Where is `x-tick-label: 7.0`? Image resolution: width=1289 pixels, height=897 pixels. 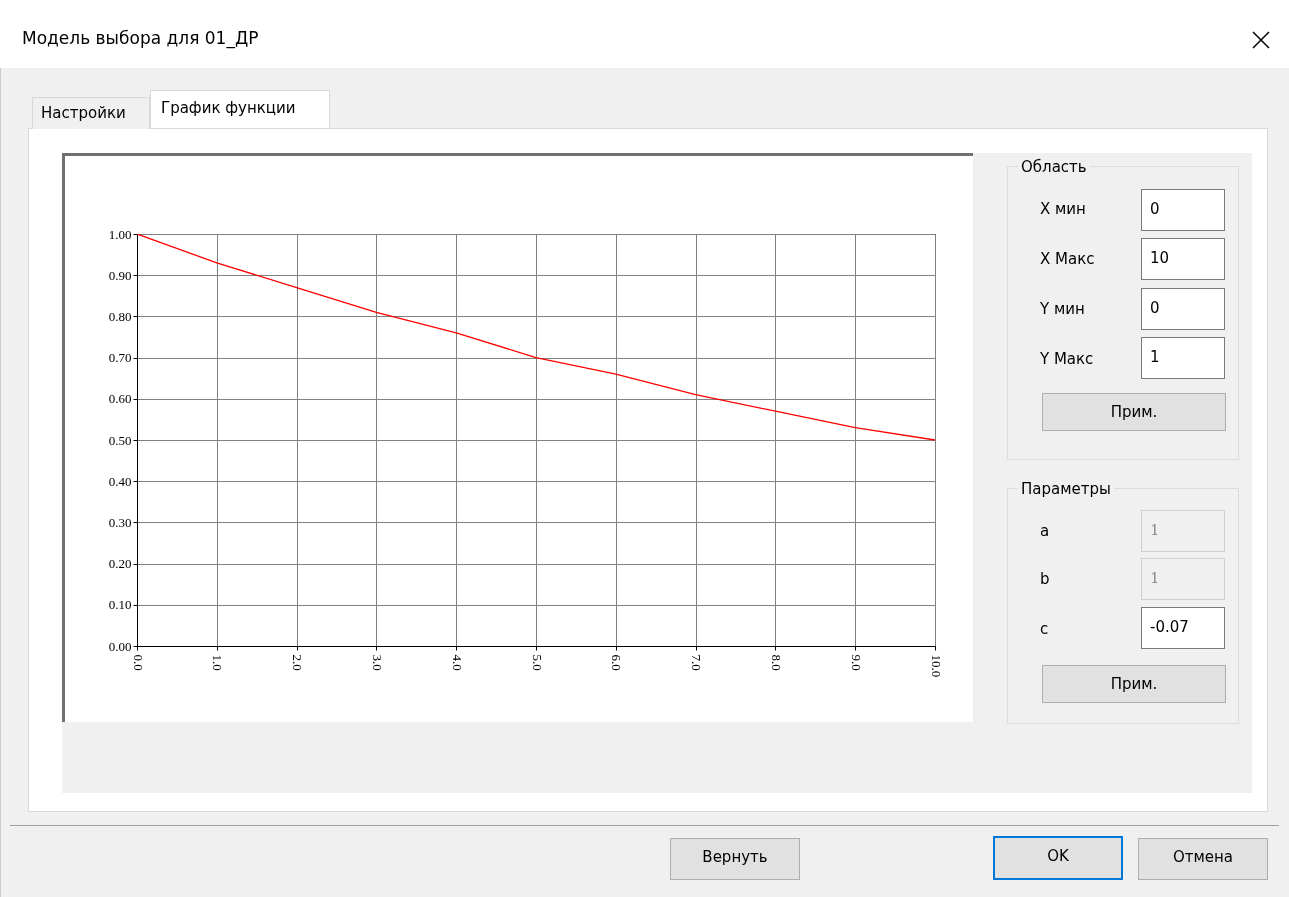 x-tick-label: 7.0 is located at coordinates (697, 662).